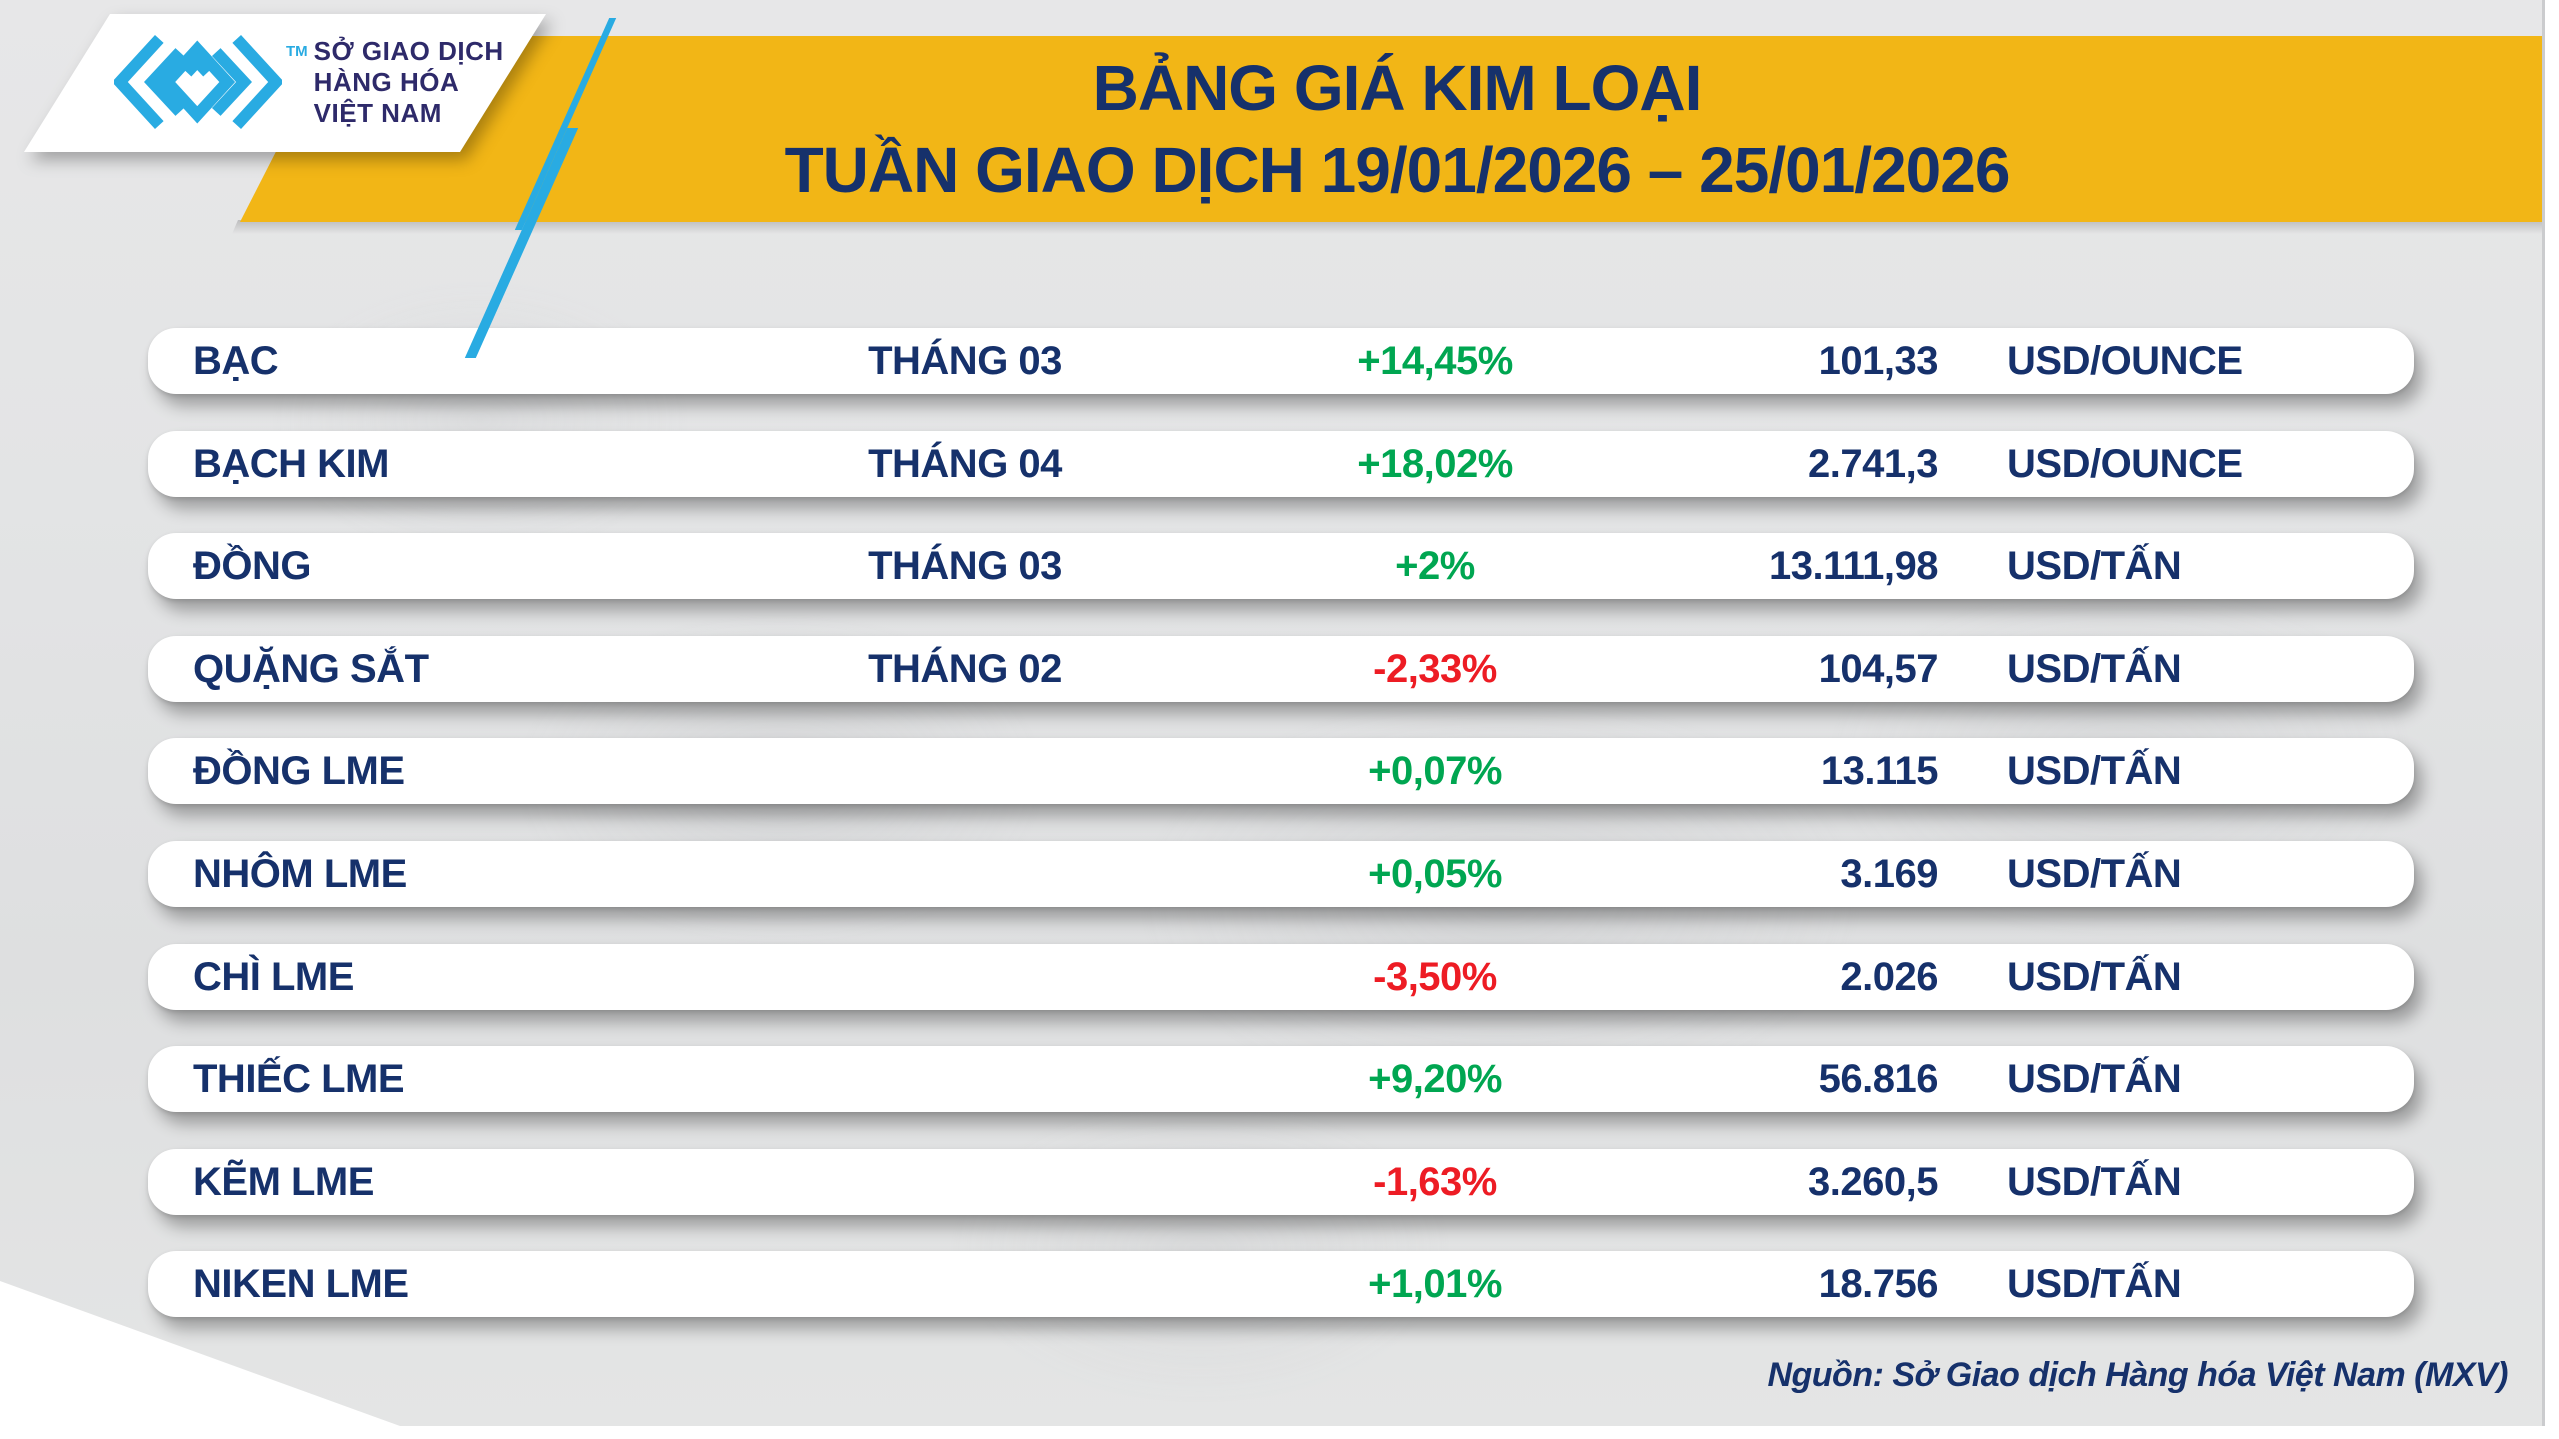  Describe the element at coordinates (1879, 771) in the screenshot. I see `price-value: 13.115` at that location.